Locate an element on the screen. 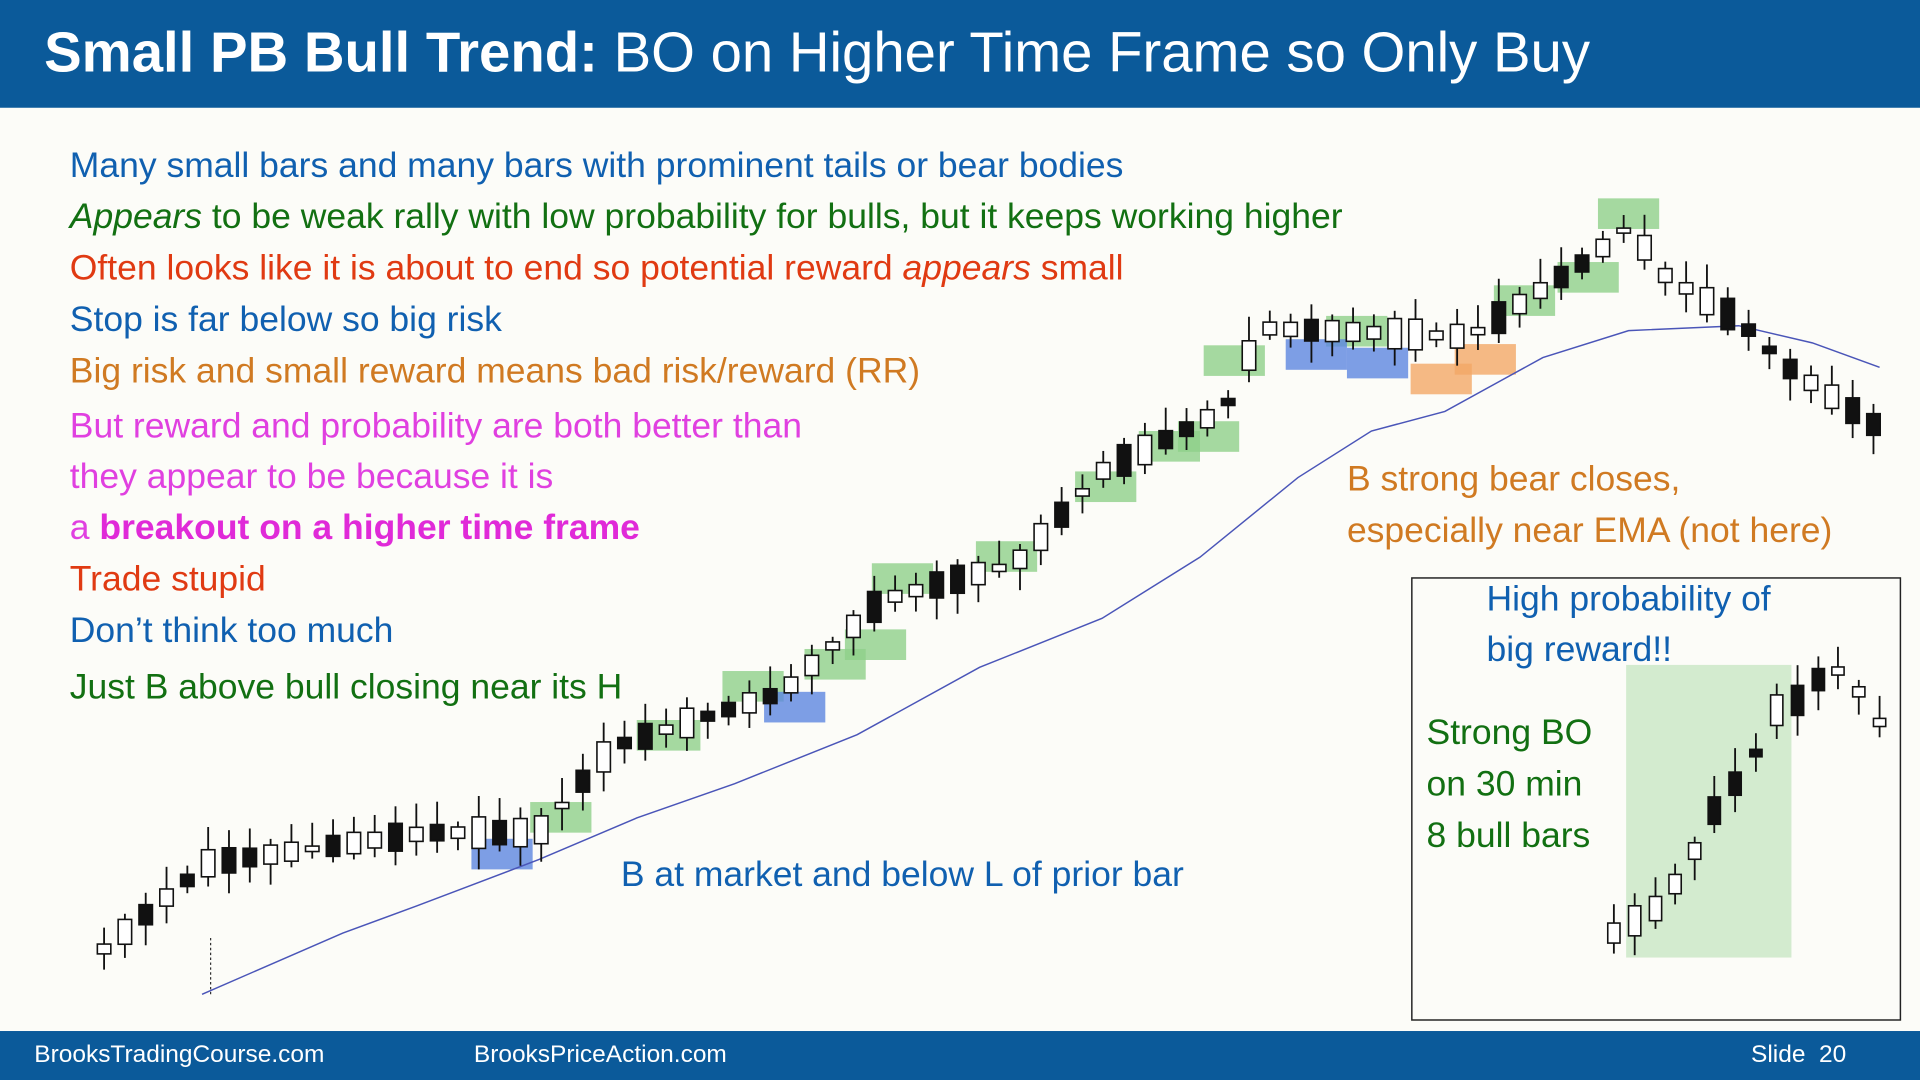 This screenshot has height=1080, width=1920. note-text: they appear to be because it is is located at coordinates (312, 476).